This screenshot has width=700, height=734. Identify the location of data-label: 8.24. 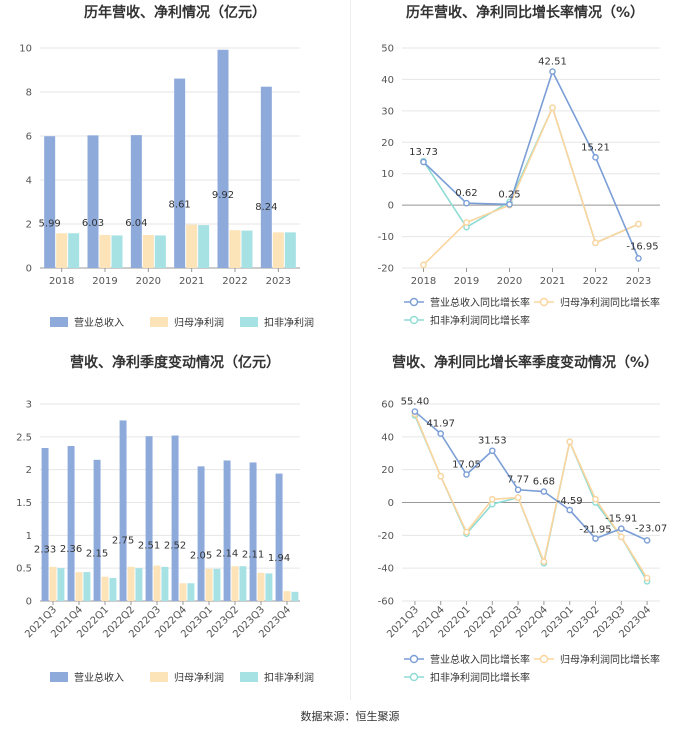
(266, 207).